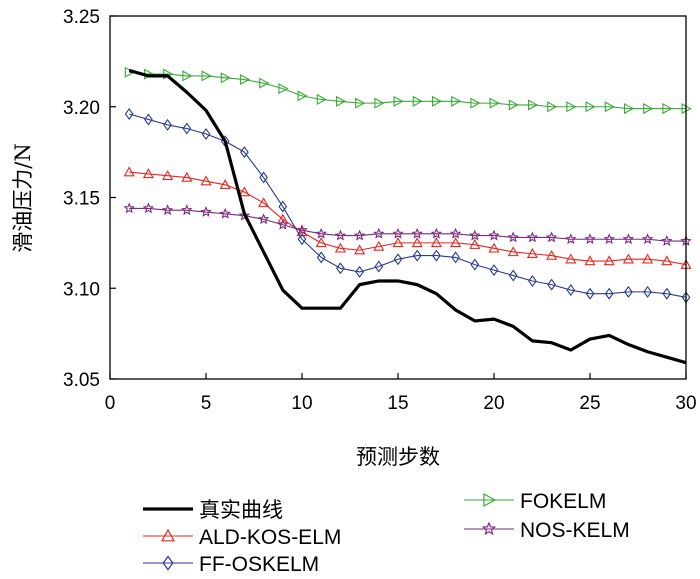 This screenshot has width=700, height=579. I want to click on x-tick-label: 10, so click(301, 403).